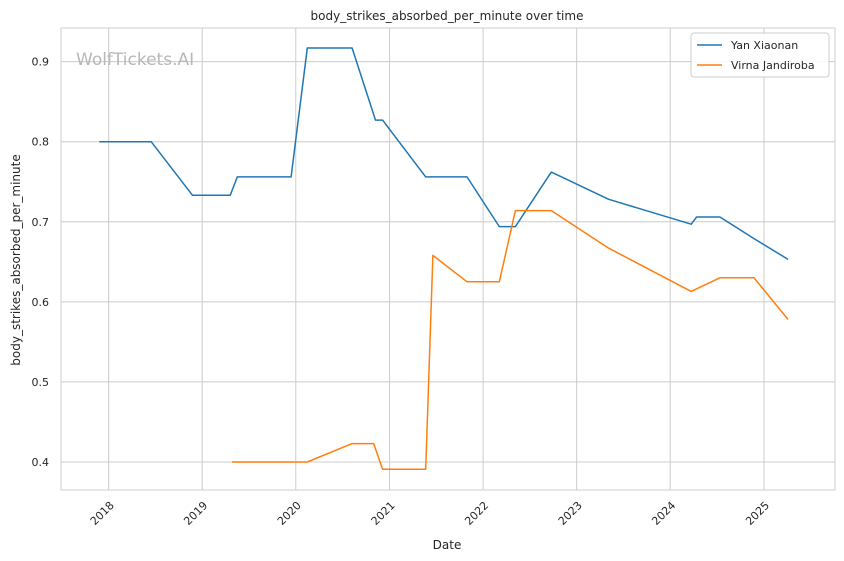  Describe the element at coordinates (41, 382) in the screenshot. I see `y-tick-label: 0.5` at that location.